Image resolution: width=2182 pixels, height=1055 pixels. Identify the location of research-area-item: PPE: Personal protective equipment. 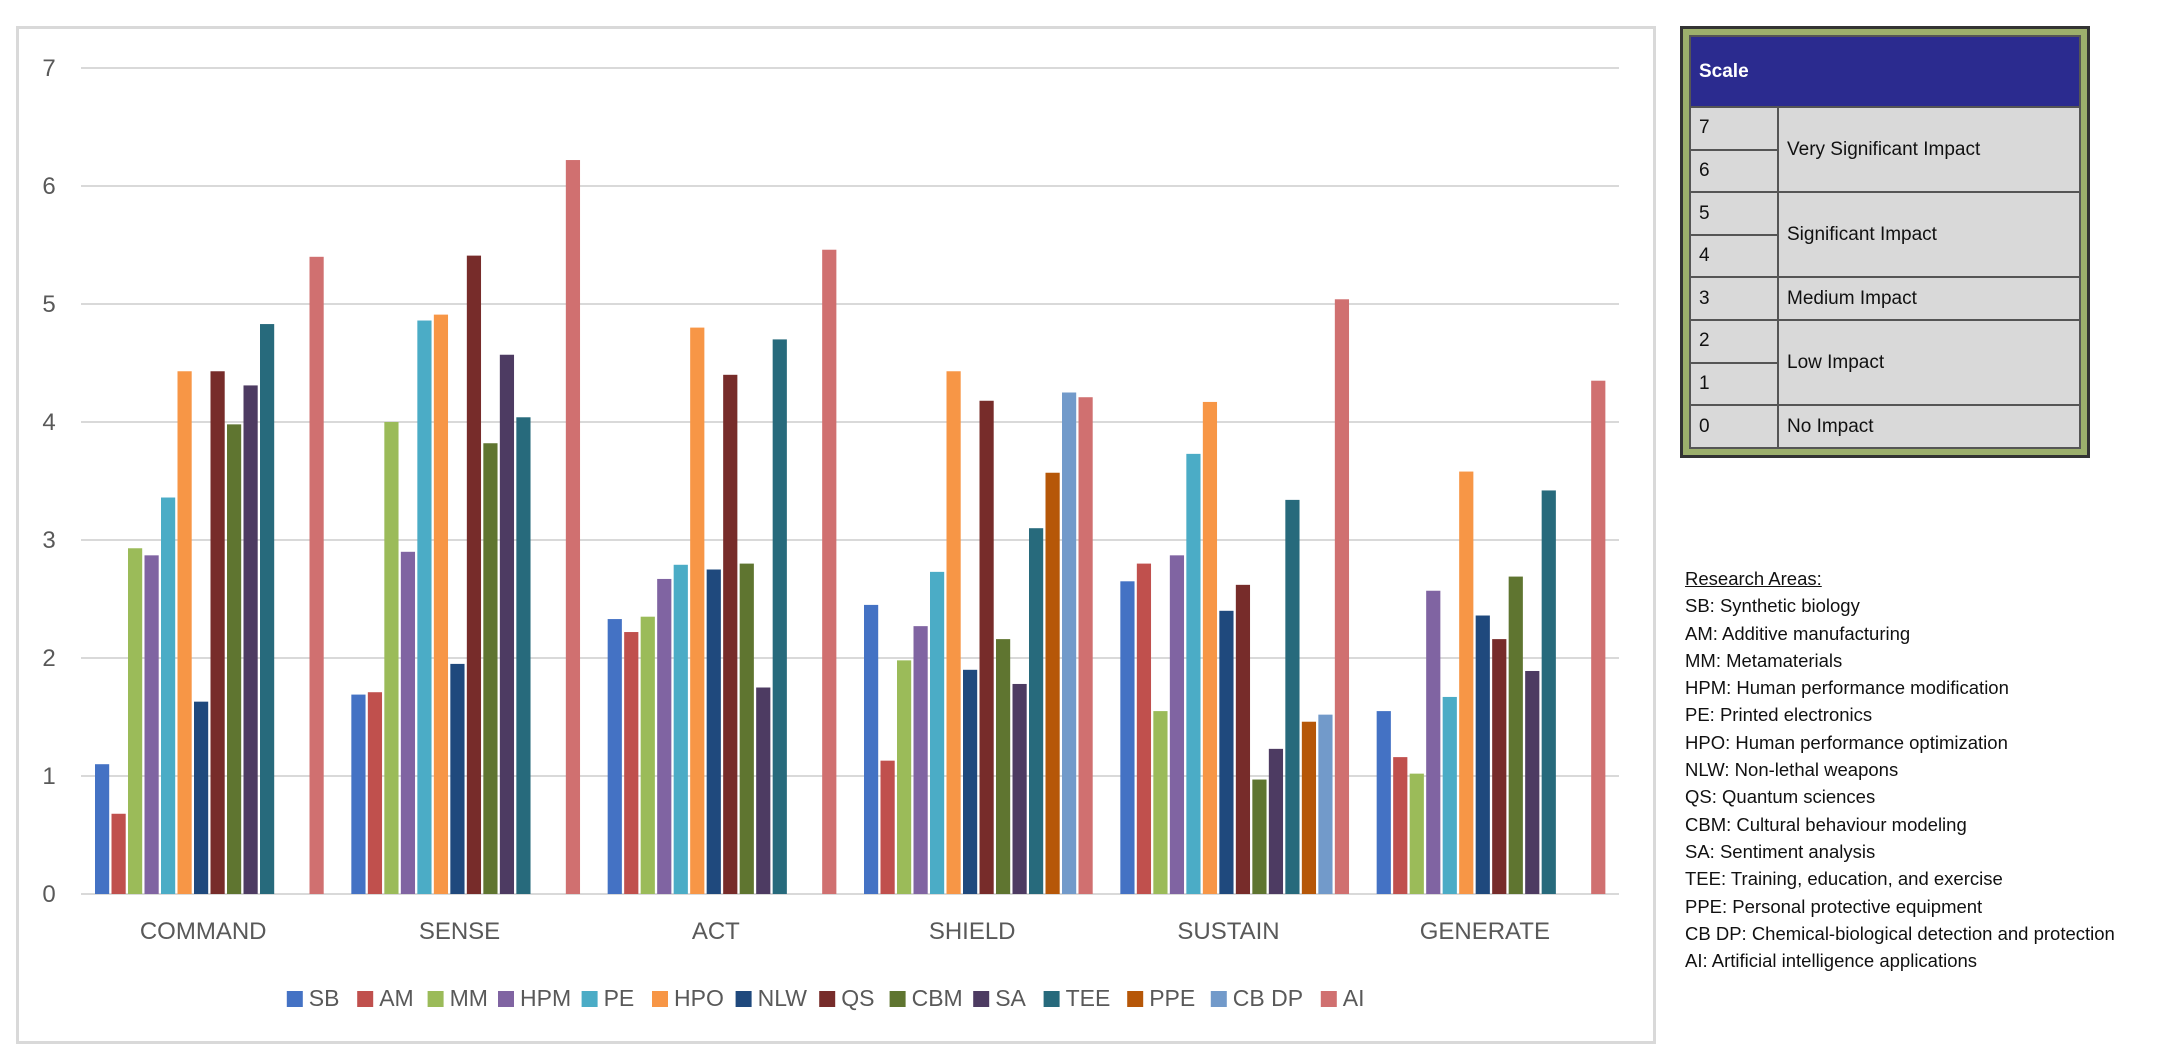
(1834, 906).